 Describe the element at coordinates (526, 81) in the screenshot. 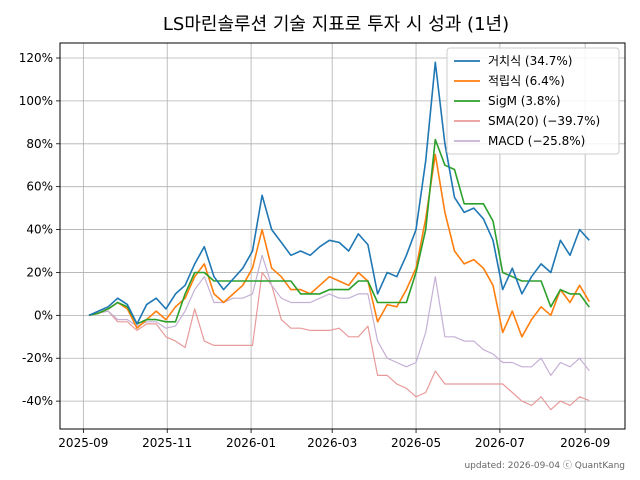

I see `legend-label: 적립식 (6.4%)` at that location.